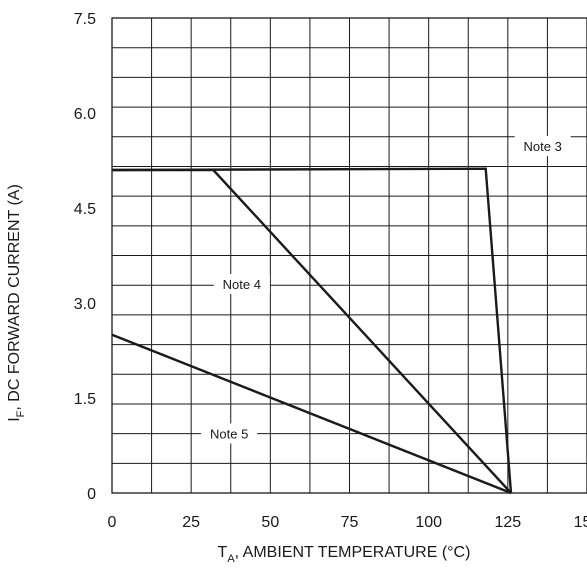  I want to click on x-tick-labels: 0 25 50 75 100 125 150, so click(347, 522).